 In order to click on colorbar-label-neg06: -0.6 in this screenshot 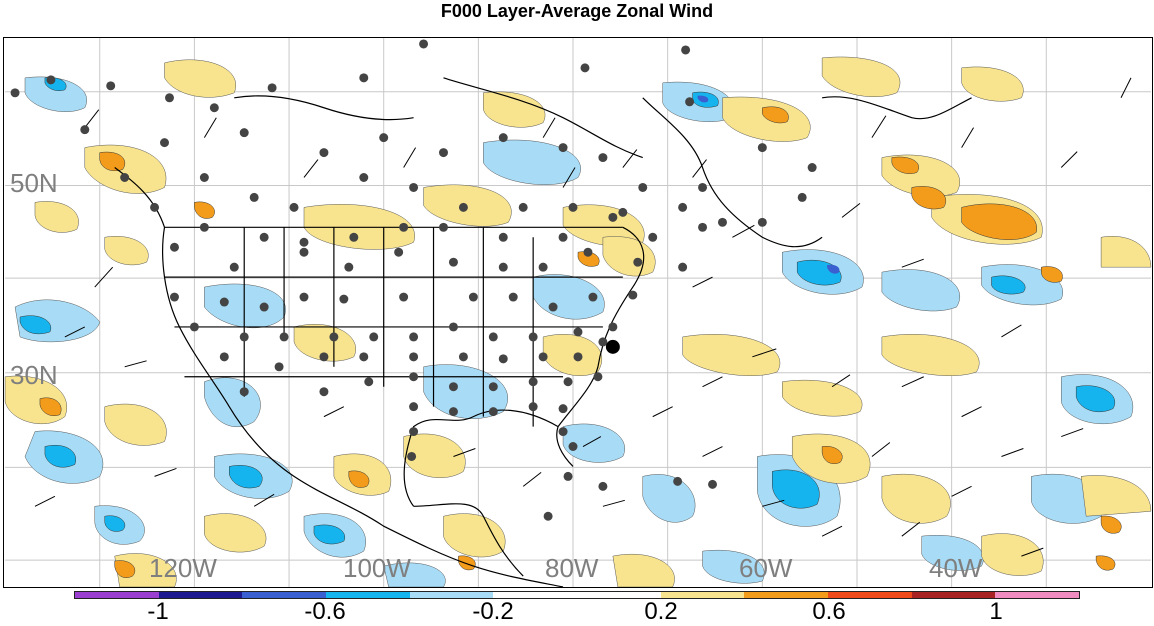, I will do `click(325, 611)`.